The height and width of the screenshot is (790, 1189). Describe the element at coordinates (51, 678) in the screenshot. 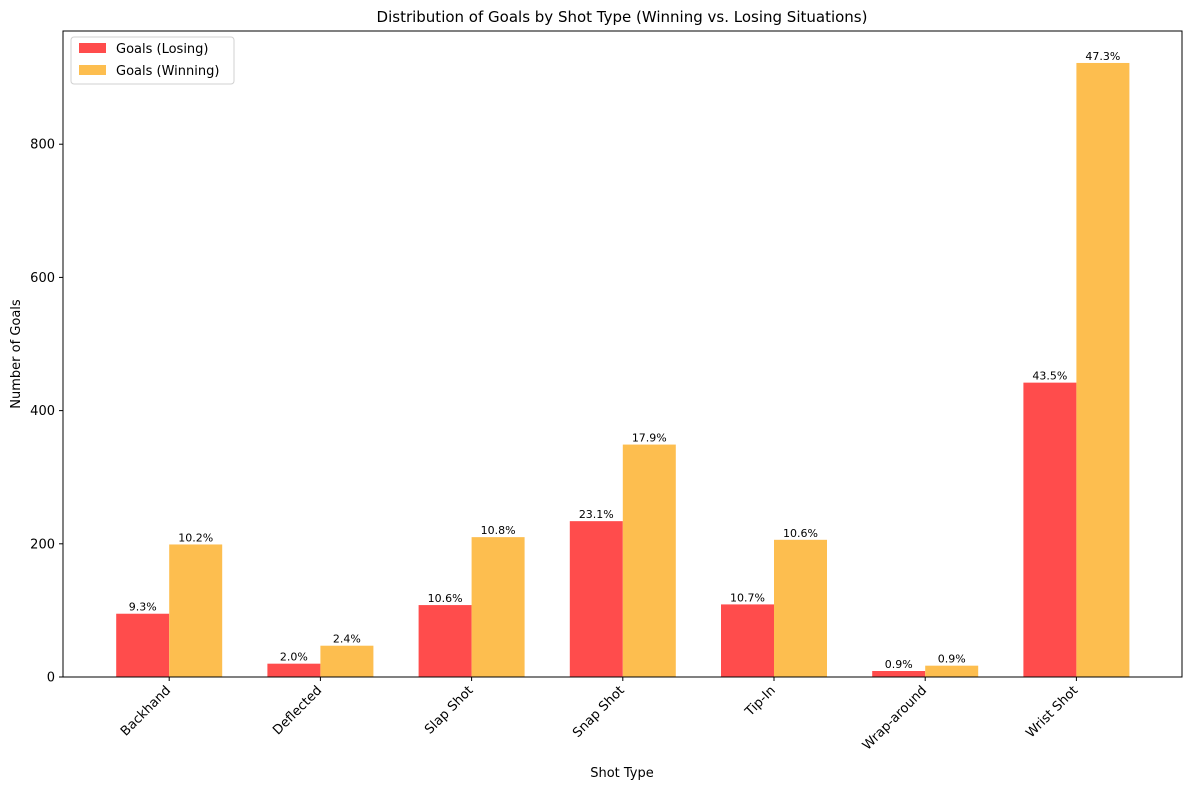

I see `y-tick-label-0: 0` at that location.